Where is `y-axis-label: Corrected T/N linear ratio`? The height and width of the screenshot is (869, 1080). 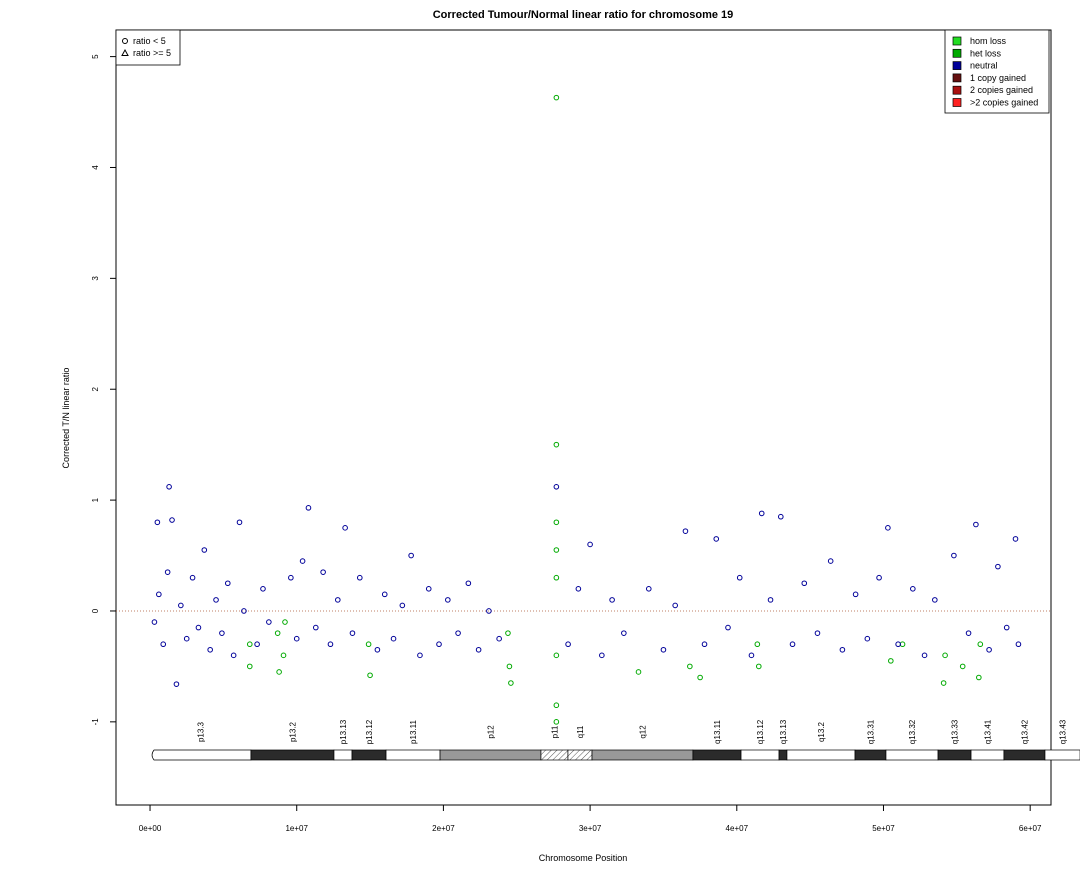
y-axis-label: Corrected T/N linear ratio is located at coordinates (66, 418).